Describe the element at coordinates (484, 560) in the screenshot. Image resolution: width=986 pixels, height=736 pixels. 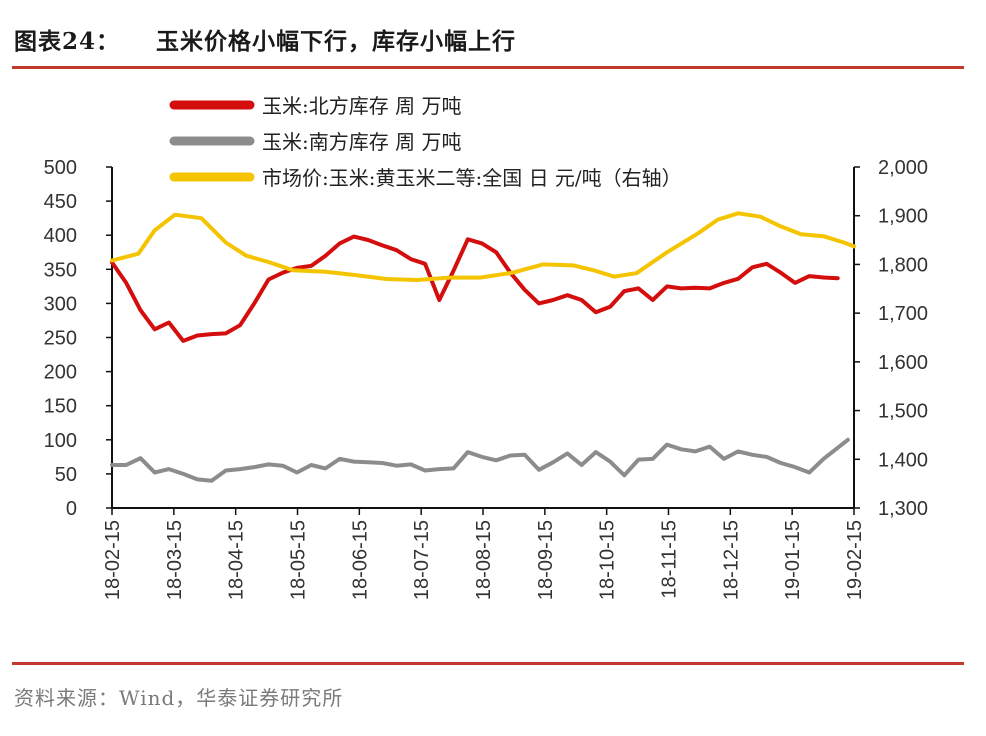
I see `x-tick-label: 18-08-15` at that location.